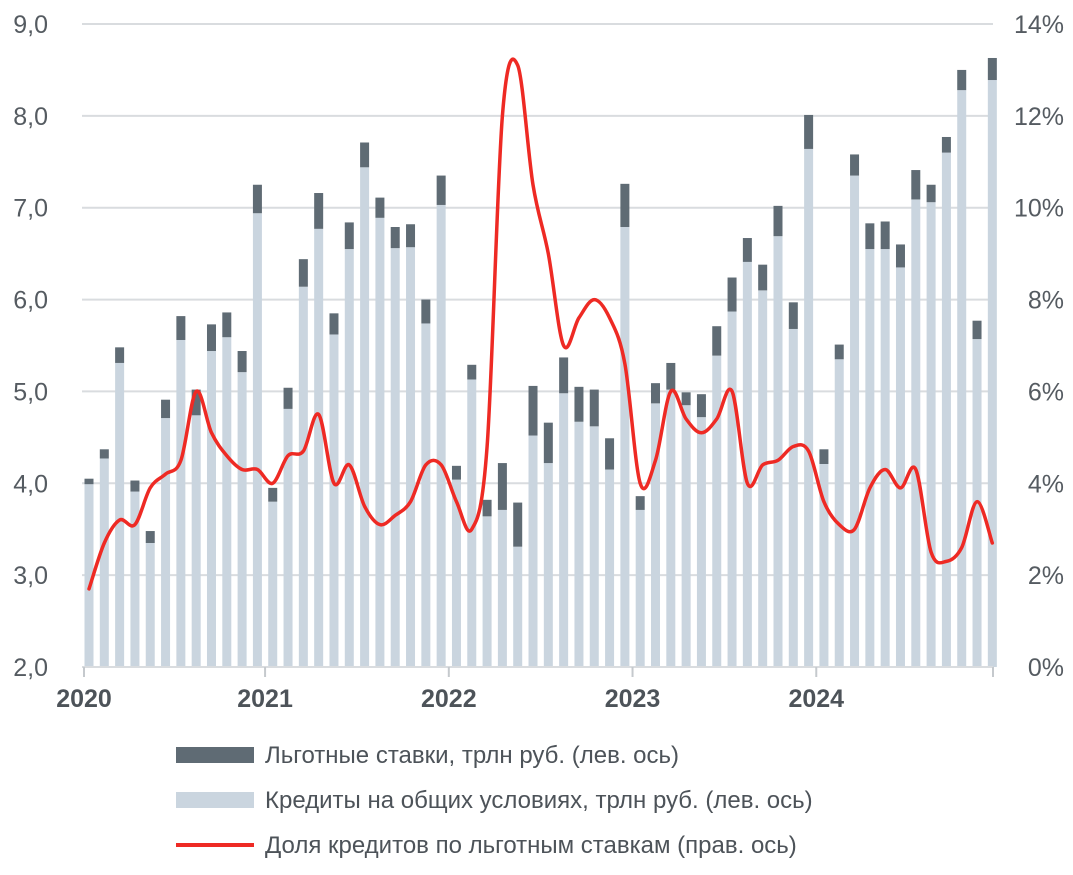 This screenshot has width=1073, height=875. What do you see at coordinates (633, 699) in the screenshot?
I see `x-tick-label: 2023` at bounding box center [633, 699].